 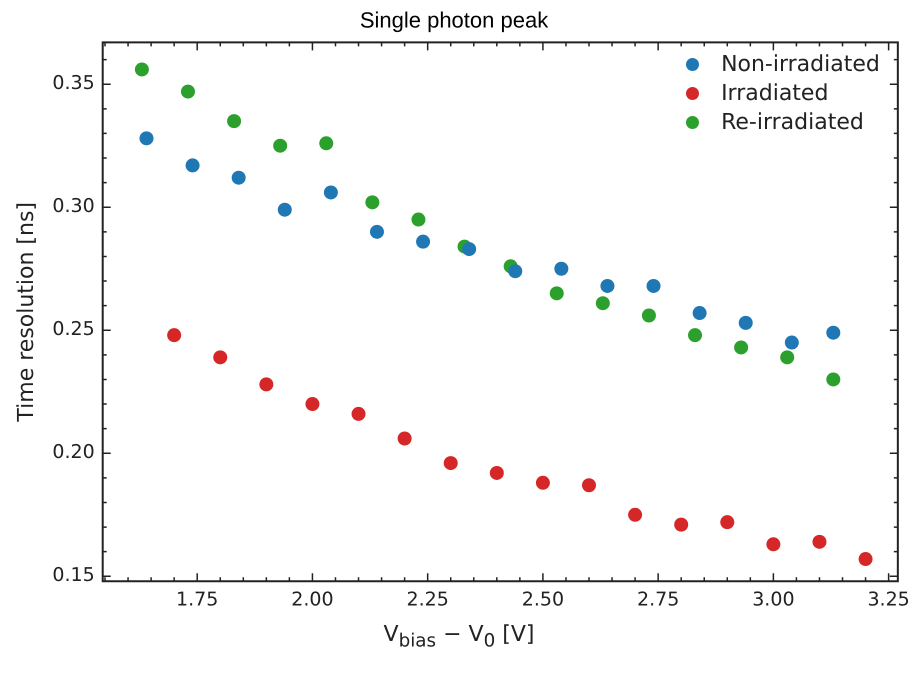 What do you see at coordinates (888, 599) in the screenshot?
I see `x-tick-label: 3.25` at bounding box center [888, 599].